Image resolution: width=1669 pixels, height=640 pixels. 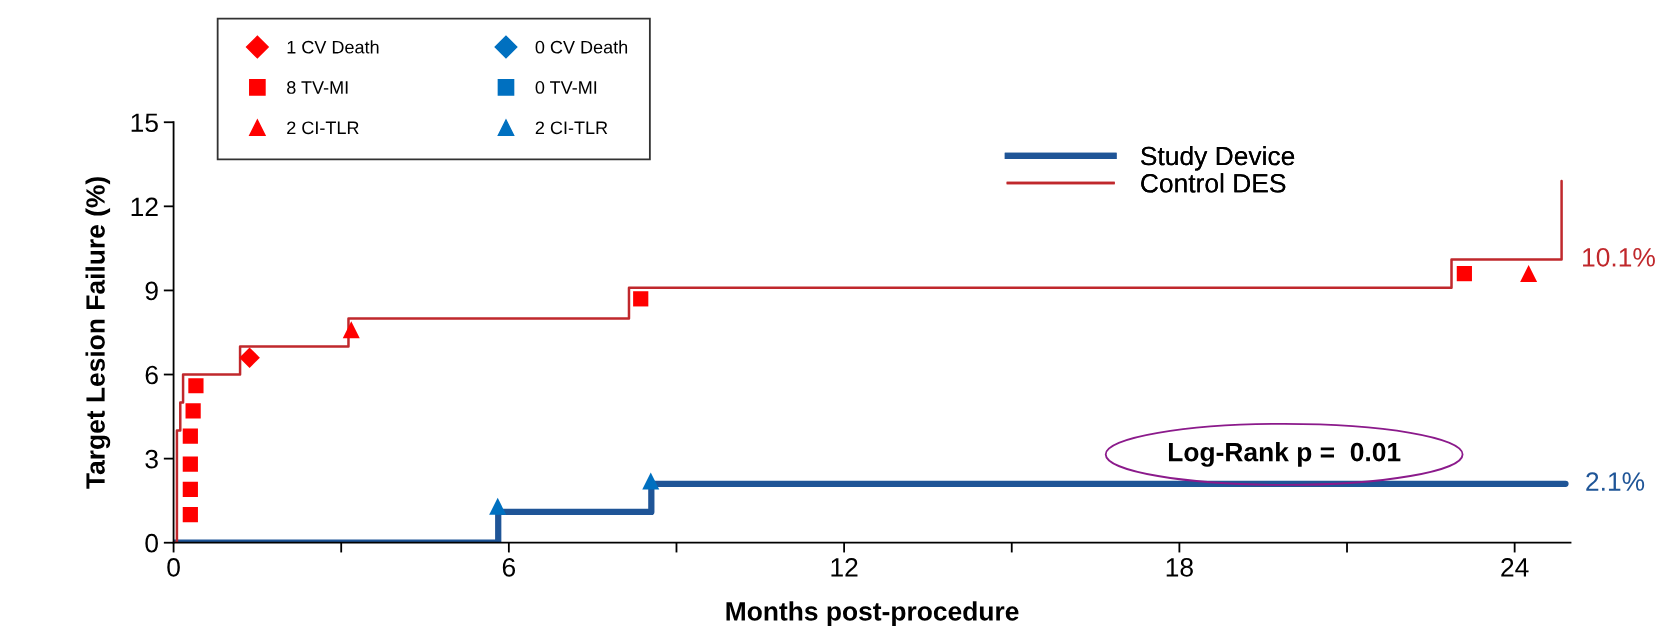 I want to click on x-tick-label: 12, so click(x=844, y=567).